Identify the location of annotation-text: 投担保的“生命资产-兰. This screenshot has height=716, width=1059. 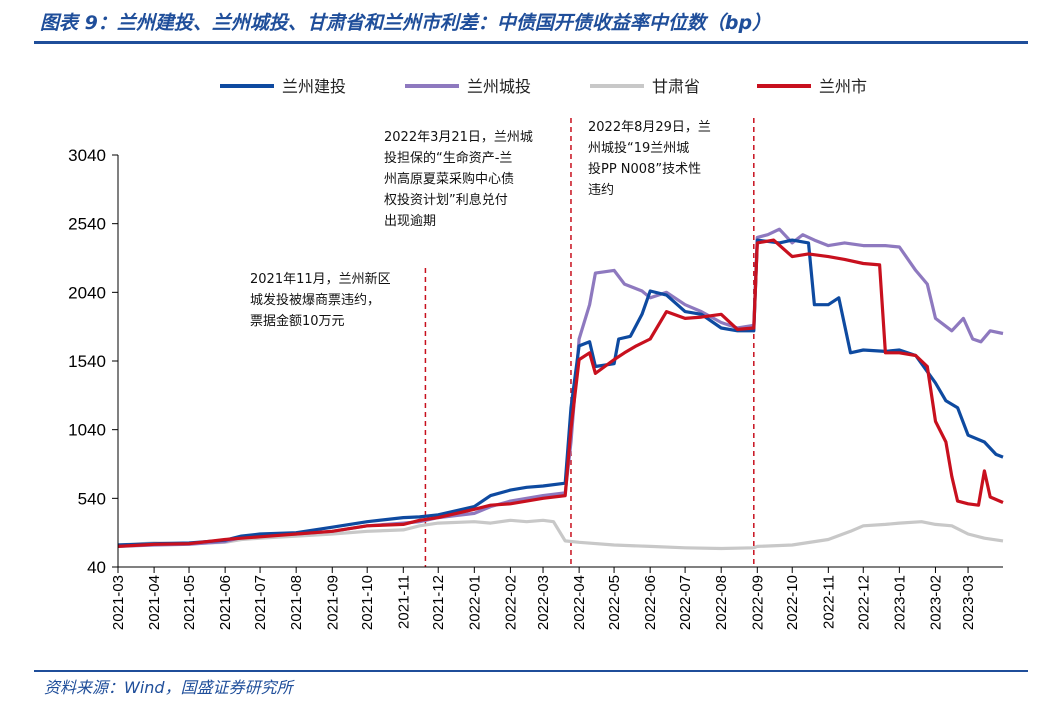
(448, 158).